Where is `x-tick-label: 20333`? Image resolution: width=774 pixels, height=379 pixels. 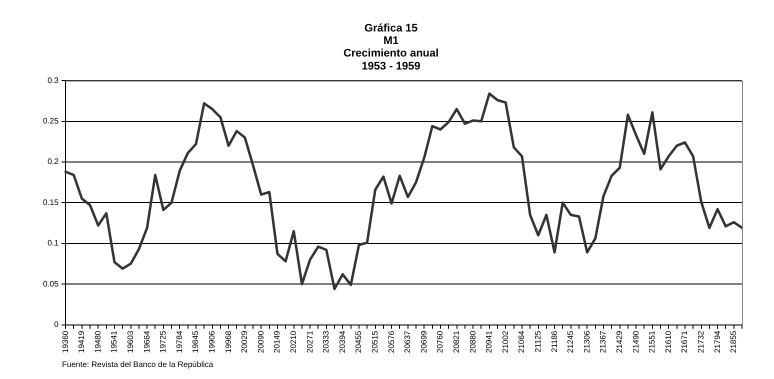 x-tick-label: 20333 is located at coordinates (326, 342).